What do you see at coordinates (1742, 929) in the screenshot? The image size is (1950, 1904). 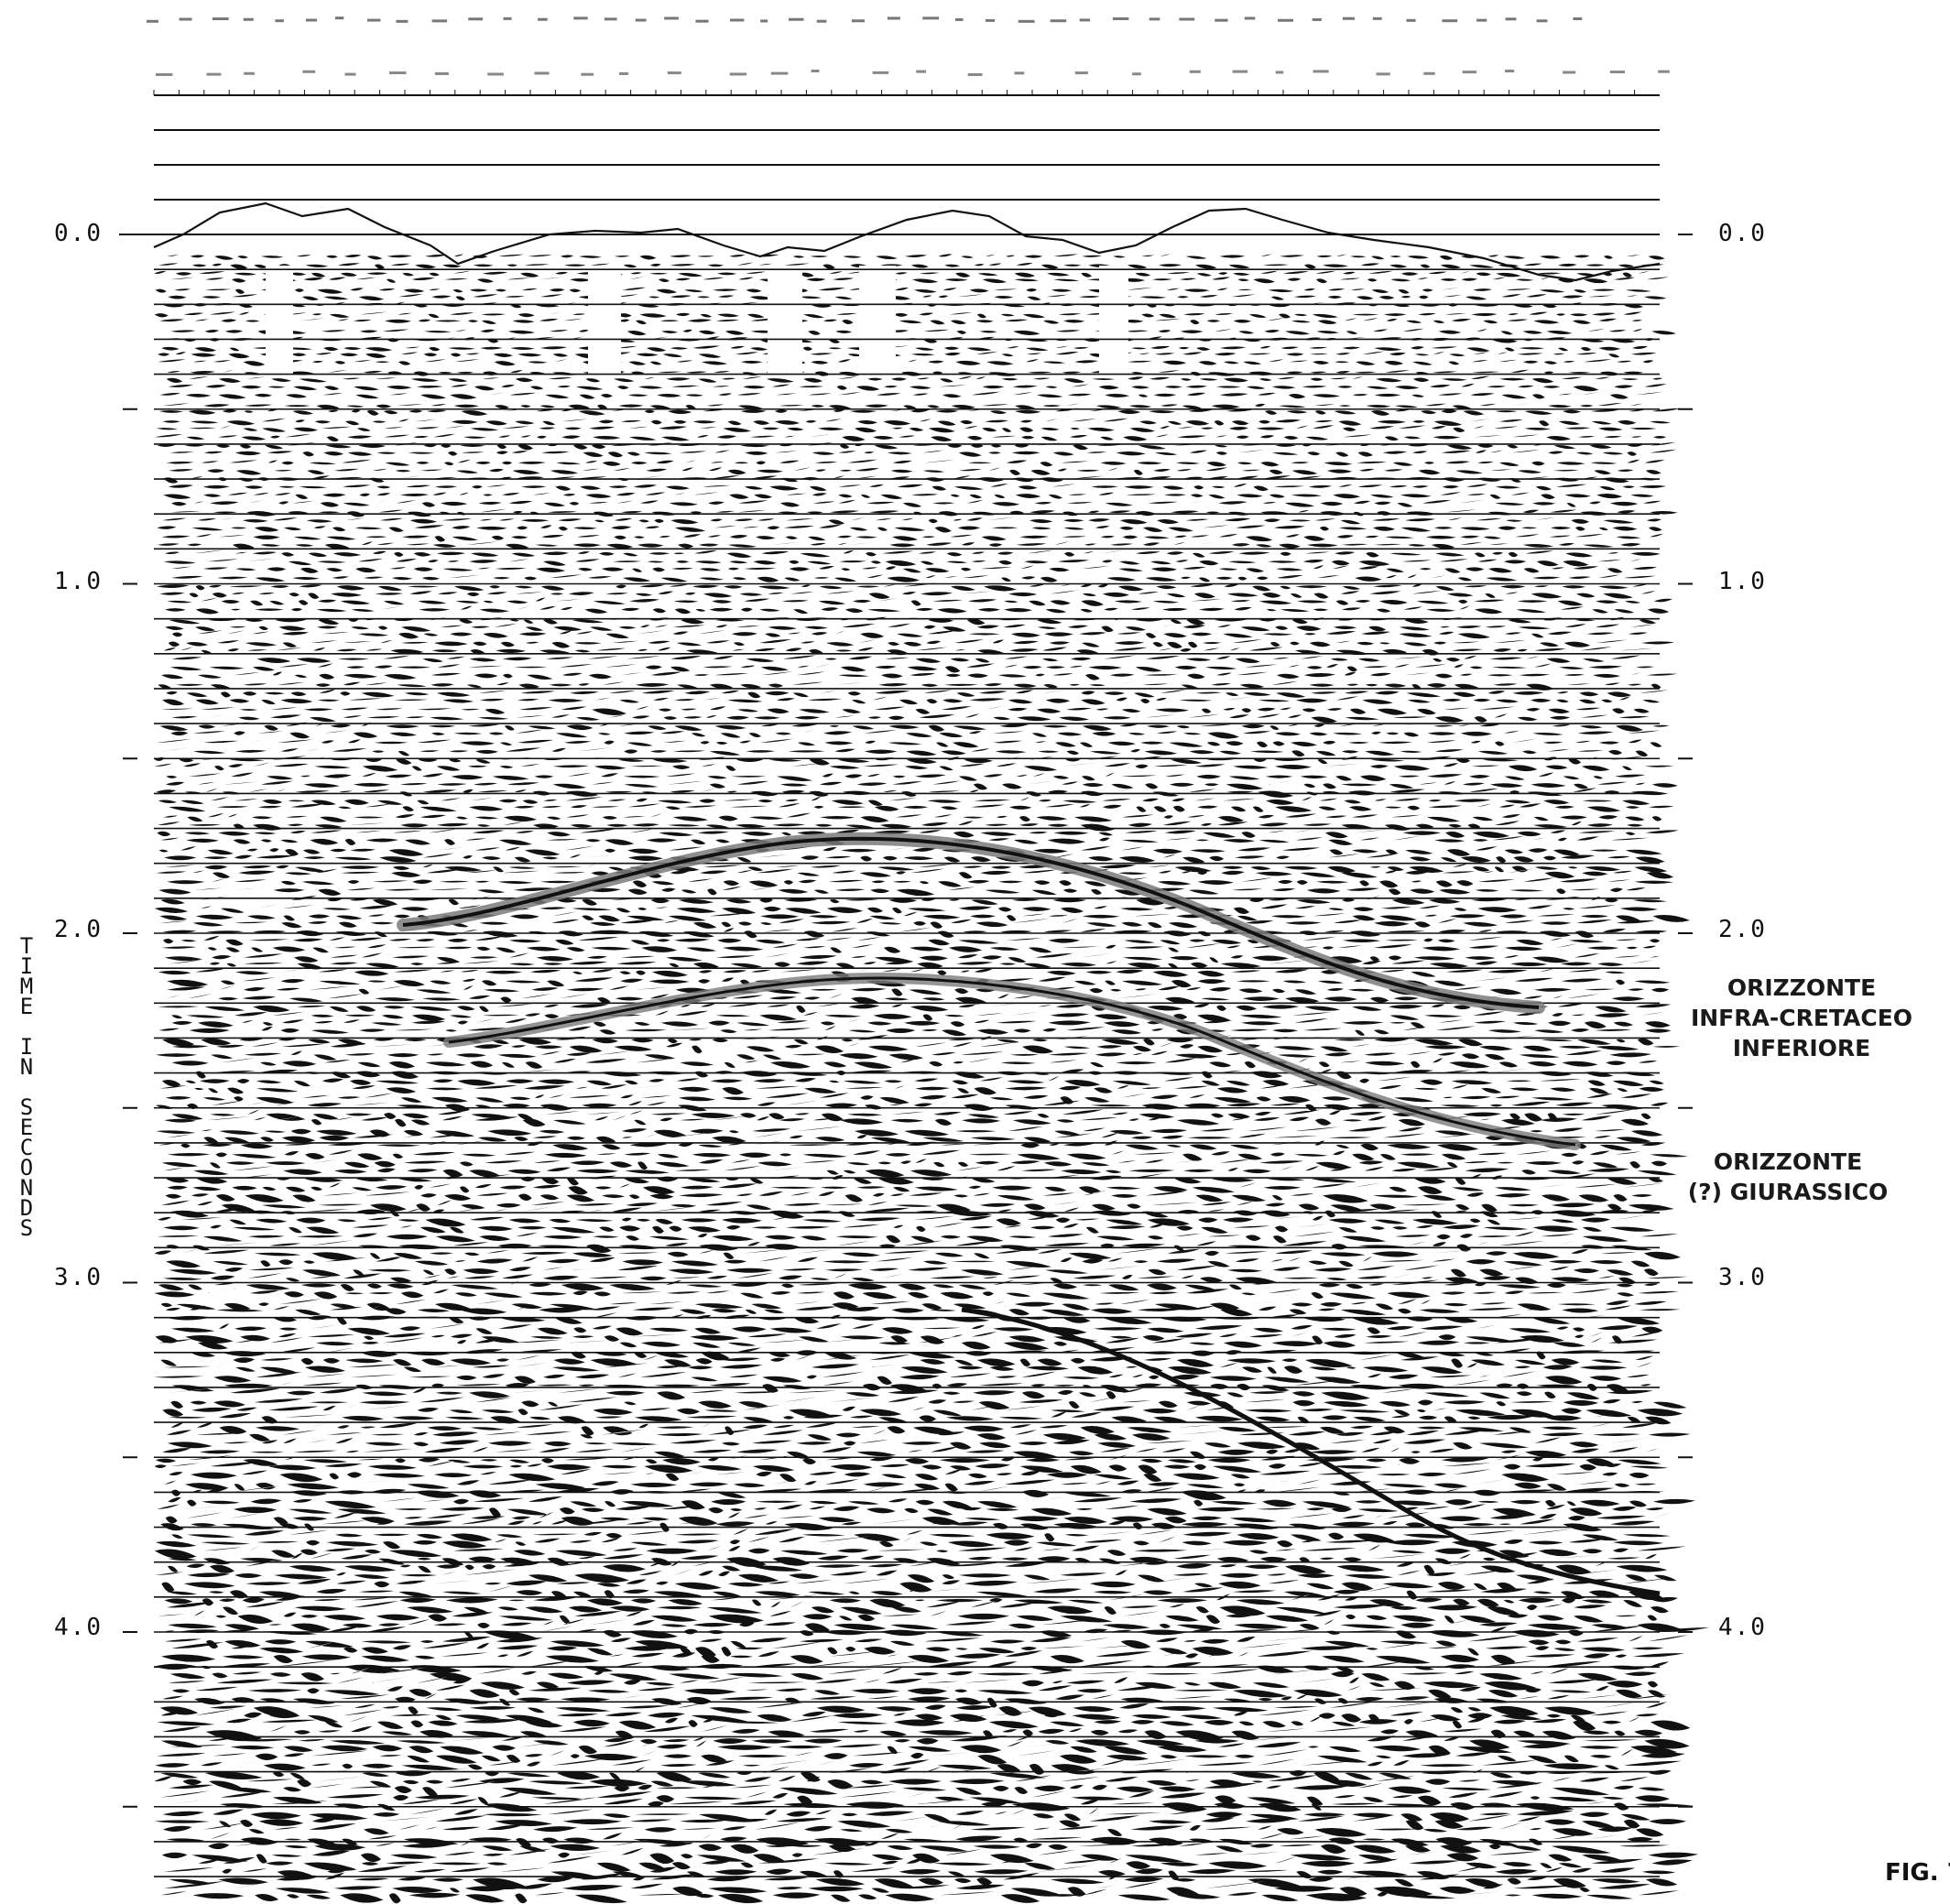 I see `right-tick-label: 2.0` at bounding box center [1742, 929].